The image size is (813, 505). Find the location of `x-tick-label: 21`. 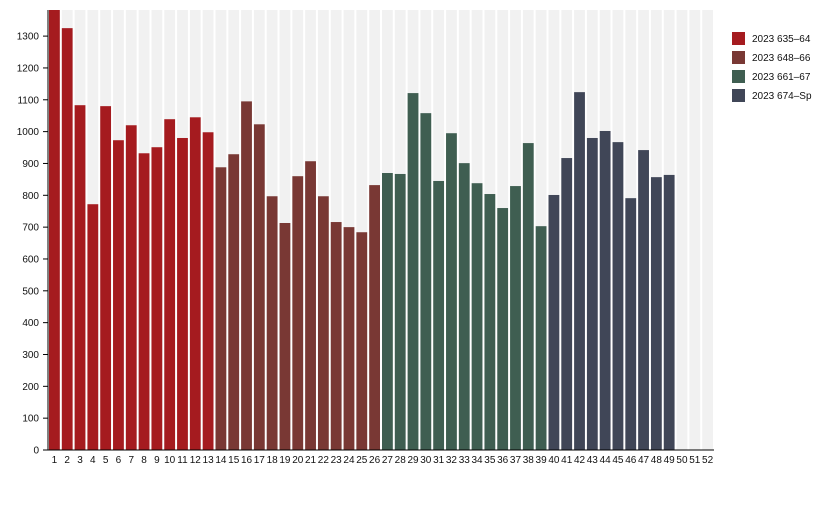

x-tick-label: 21 is located at coordinates (311, 460).